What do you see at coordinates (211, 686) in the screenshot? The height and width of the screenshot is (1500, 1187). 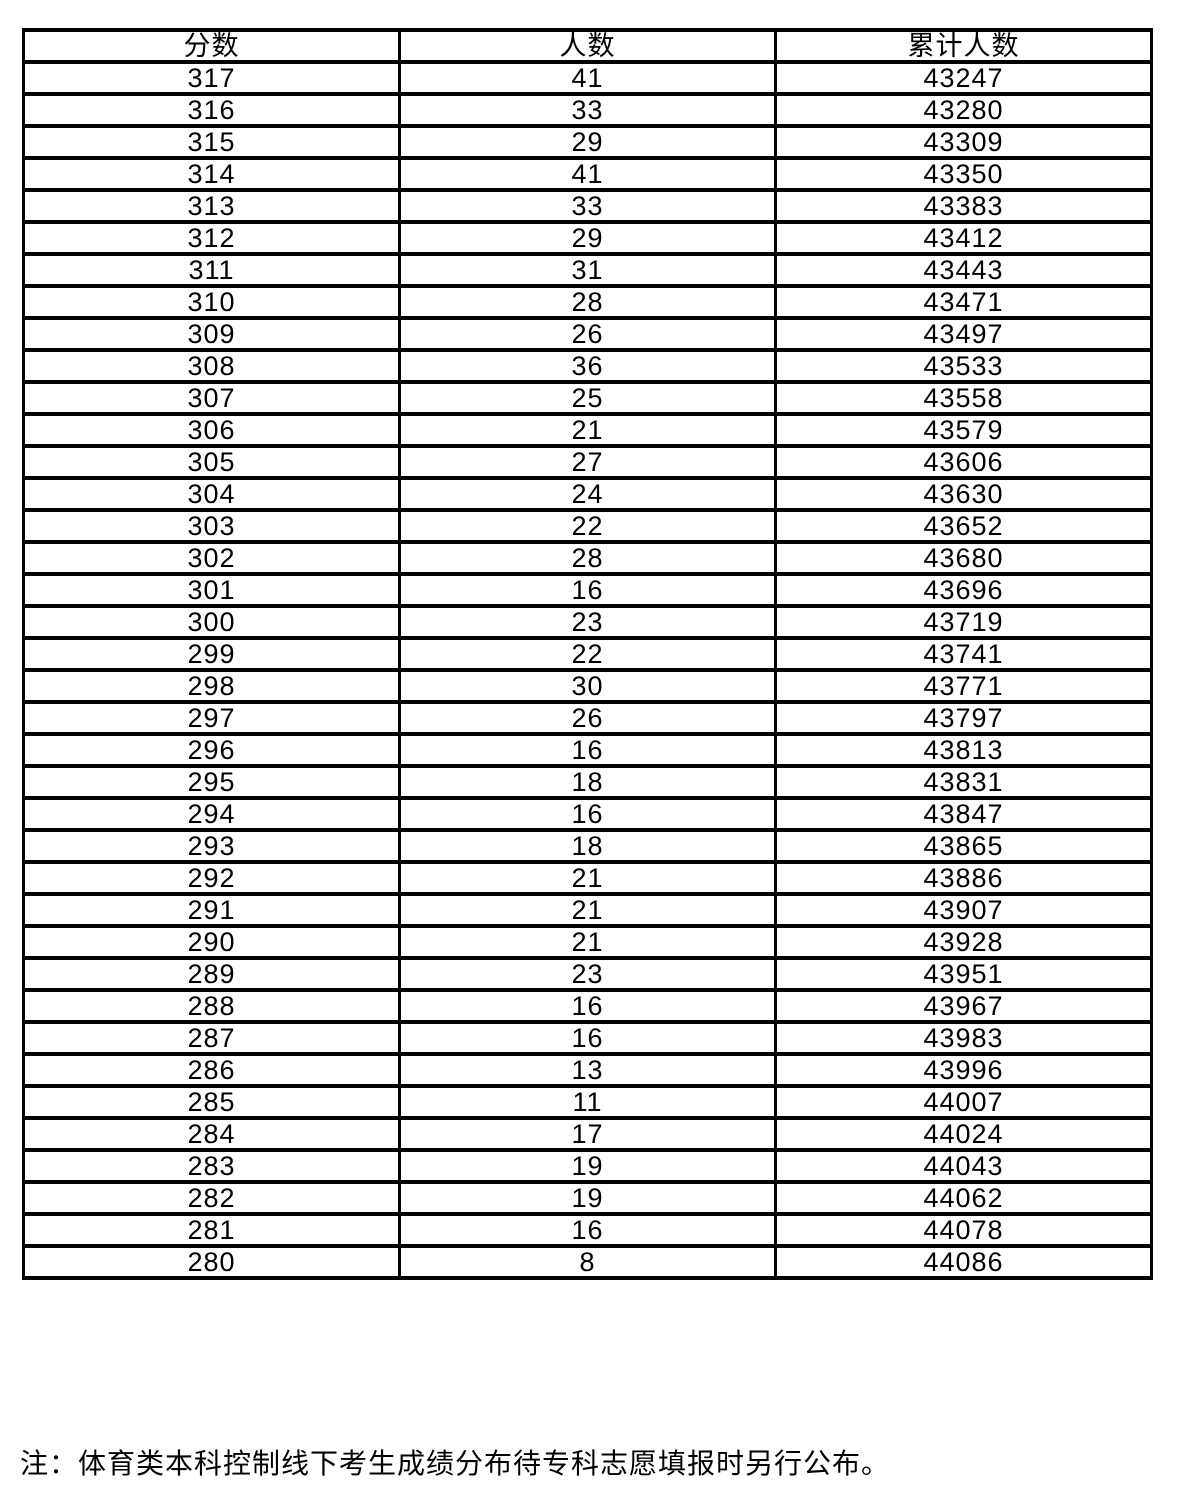 I see `table-cell: 298` at bounding box center [211, 686].